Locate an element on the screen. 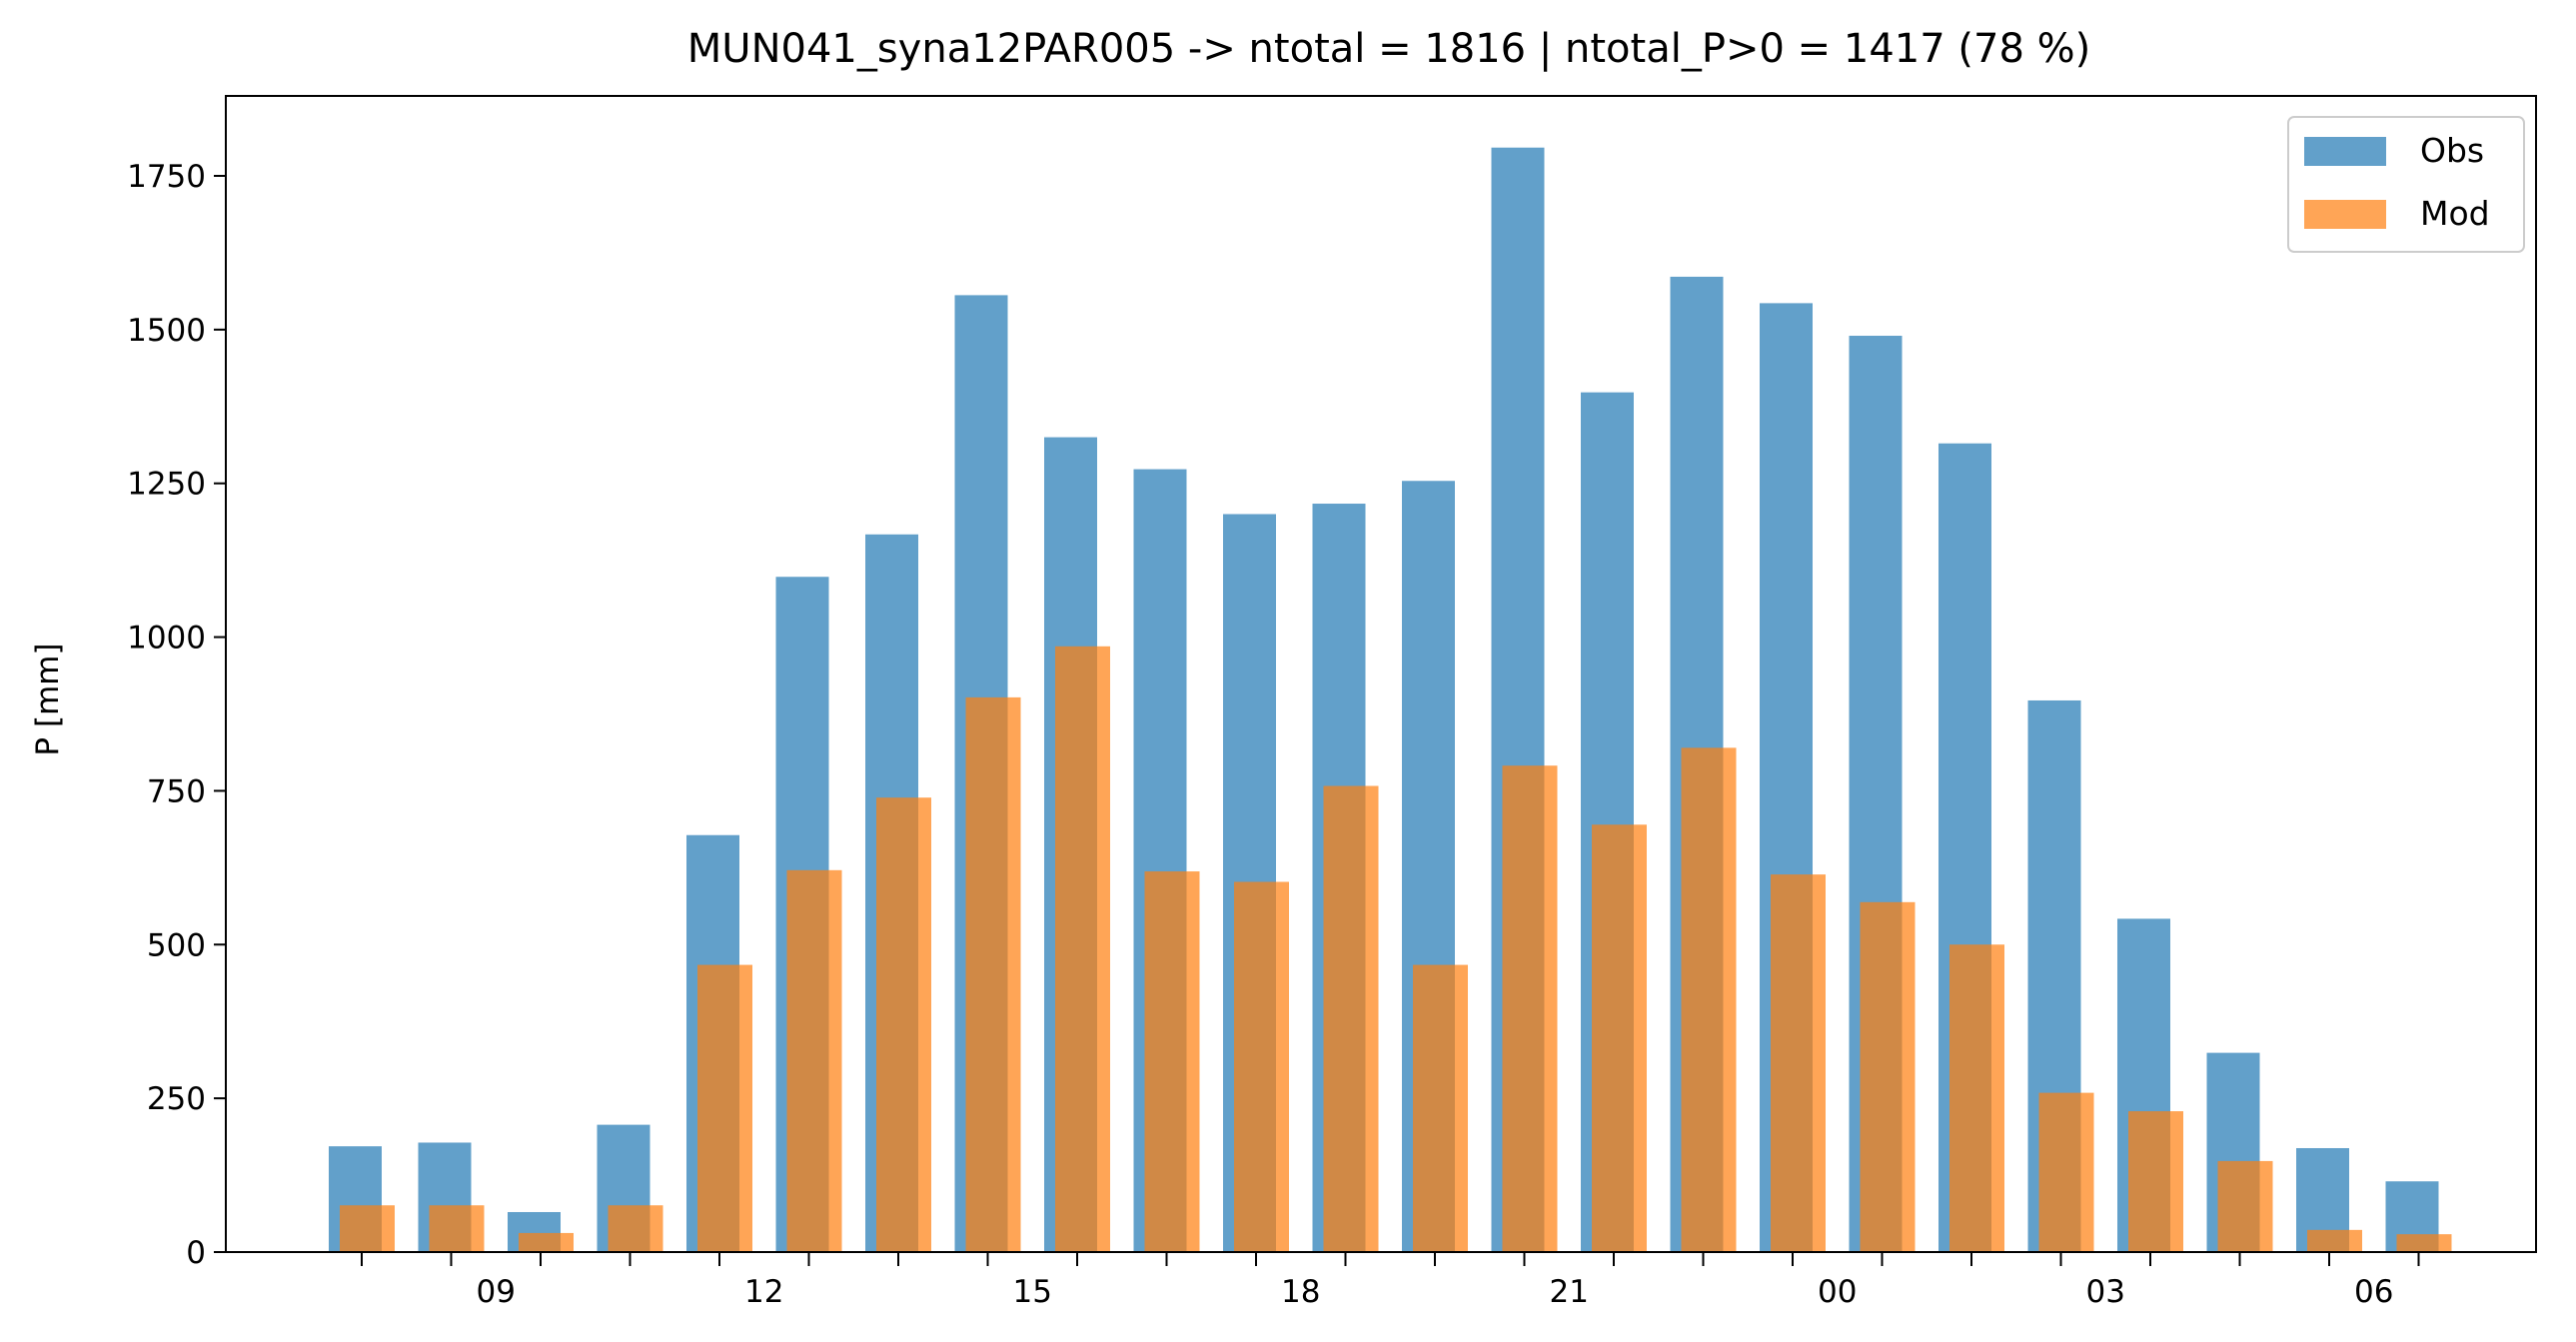 The image size is (2576, 1342). x-tick-label: 21 is located at coordinates (1569, 1292).